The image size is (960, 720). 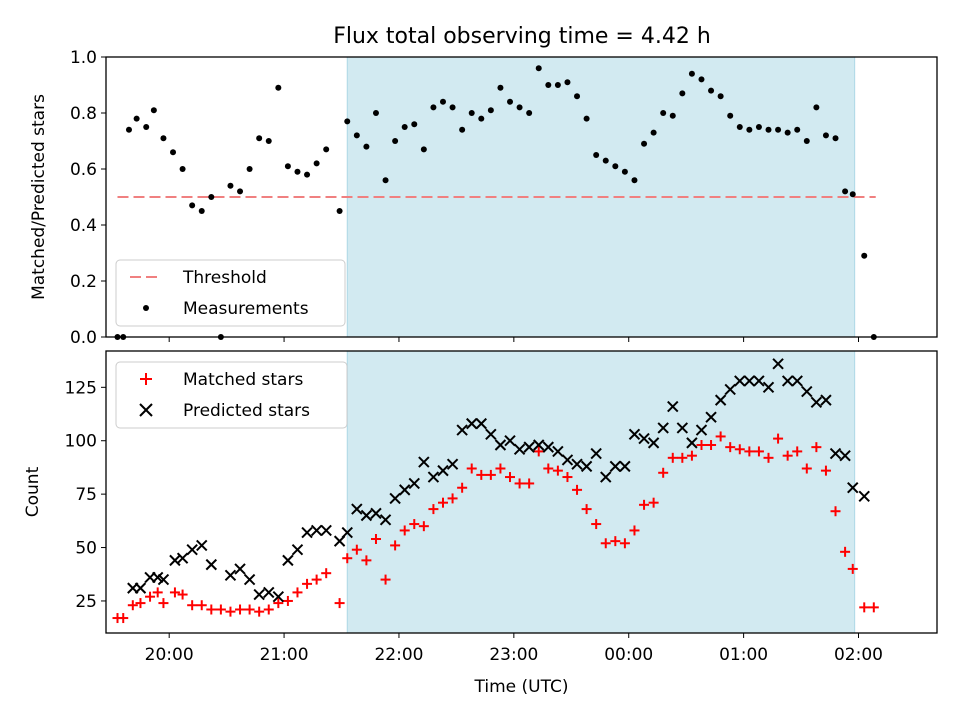 I want to click on legend-label: Threshold, so click(x=224, y=278).